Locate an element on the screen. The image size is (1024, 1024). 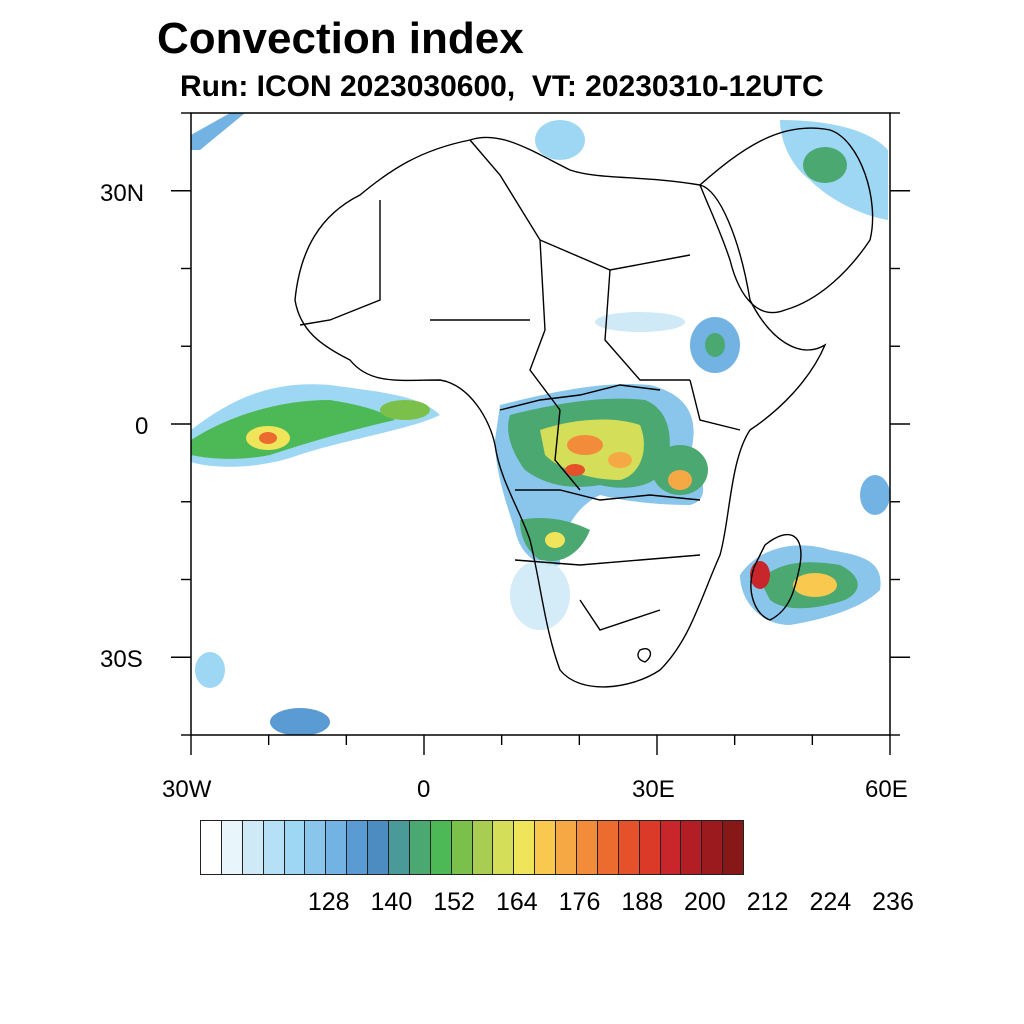
colorbar is located at coordinates (472, 847).